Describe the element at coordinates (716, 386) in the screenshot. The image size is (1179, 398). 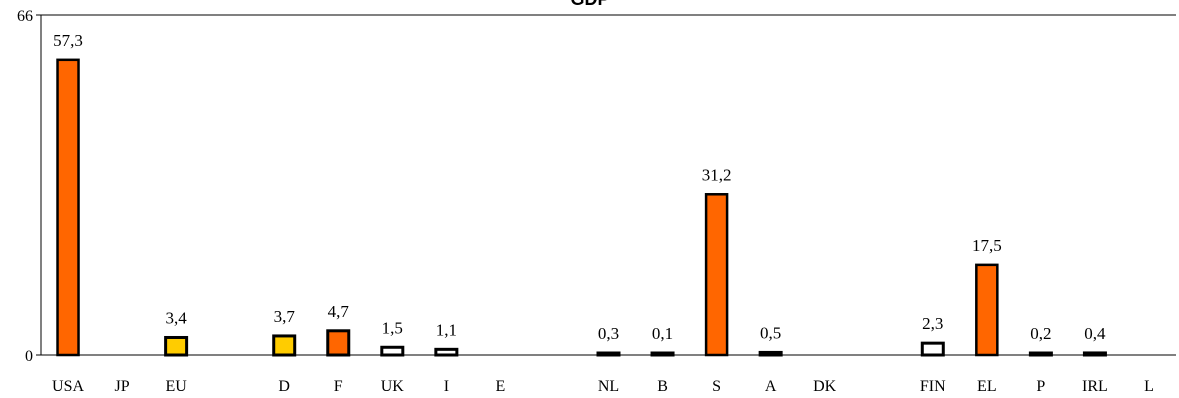
I see `x-tick-label: S` at that location.